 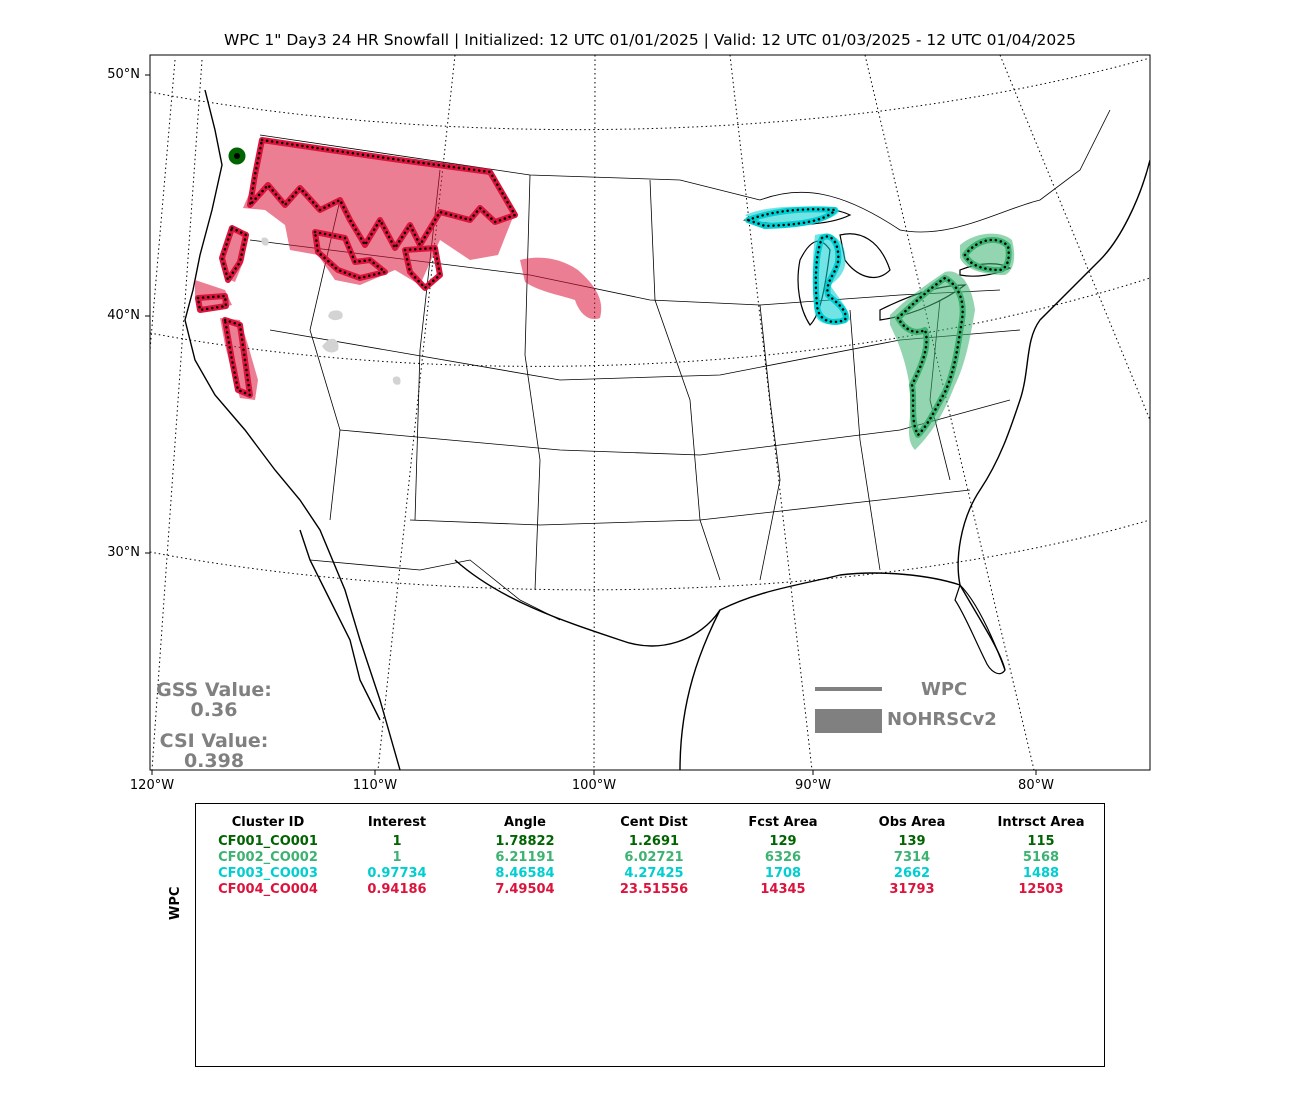 I want to click on east-coast, so click(x=1053, y=372).